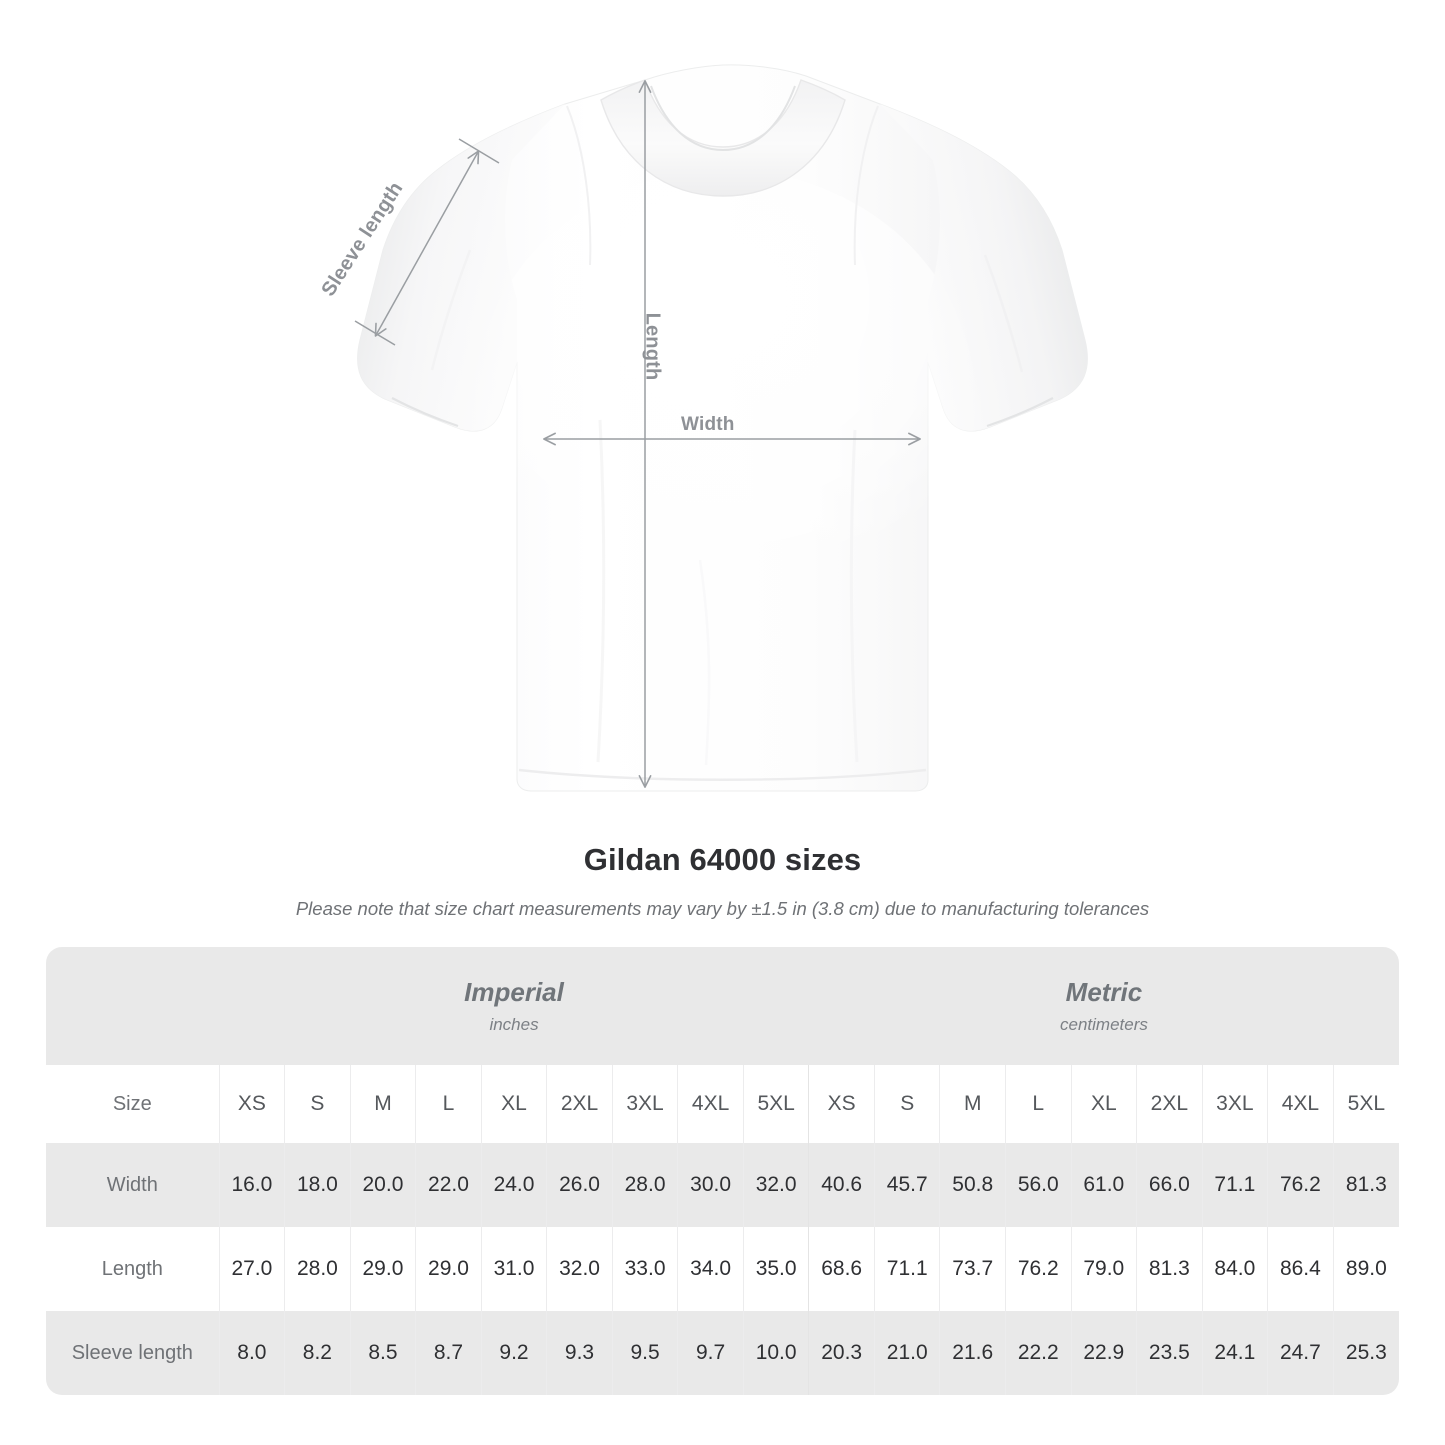  Describe the element at coordinates (1103, 1353) in the screenshot. I see `cell-sleeve-metric-xl: 22.9` at that location.